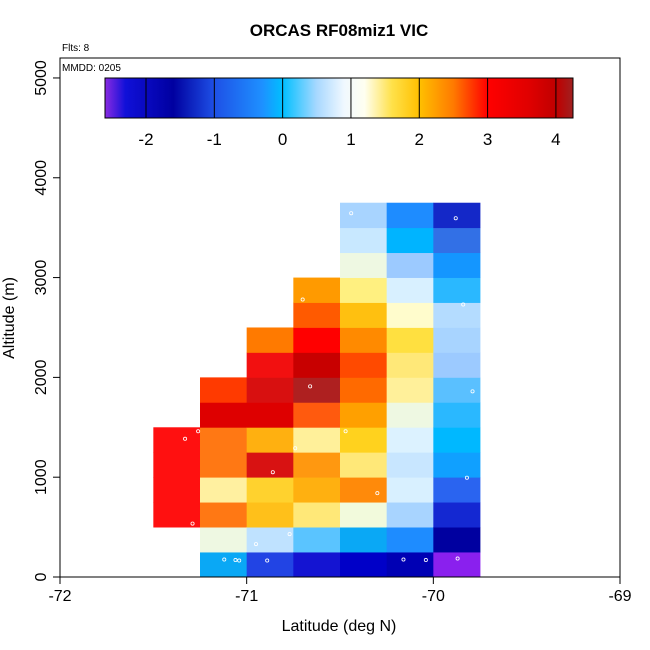  Describe the element at coordinates (282, 139) in the screenshot. I see `colorbar-tick-label: 0` at that location.